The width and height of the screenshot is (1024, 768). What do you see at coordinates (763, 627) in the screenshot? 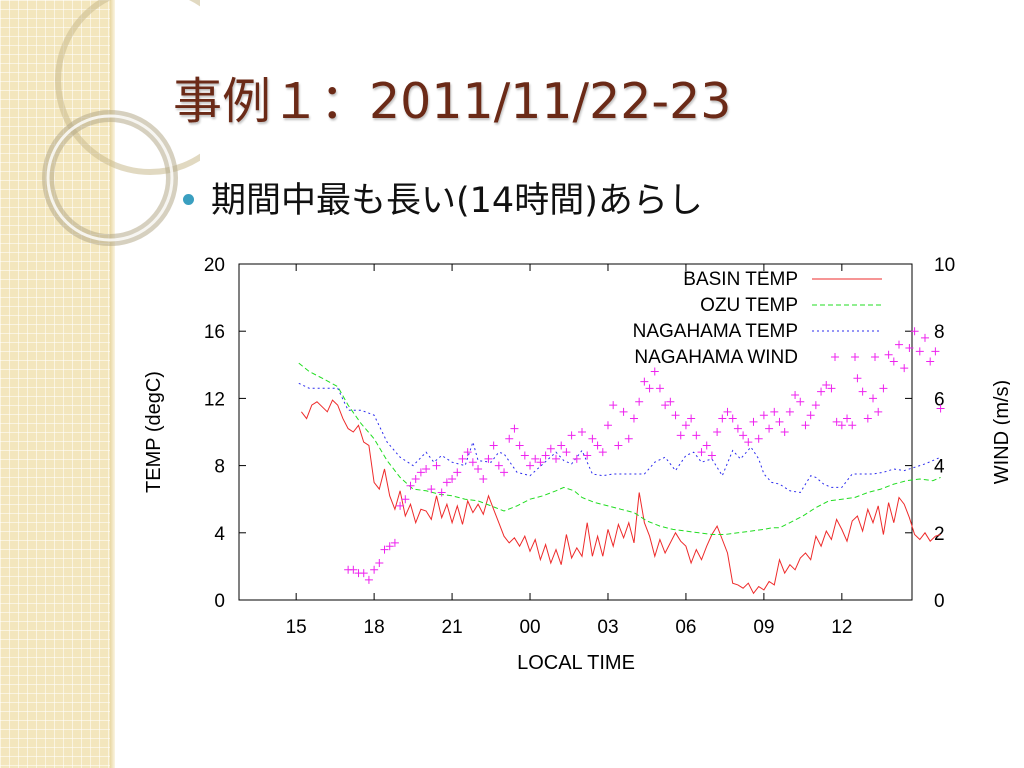
I see `x-tick-label: 09` at bounding box center [763, 627].